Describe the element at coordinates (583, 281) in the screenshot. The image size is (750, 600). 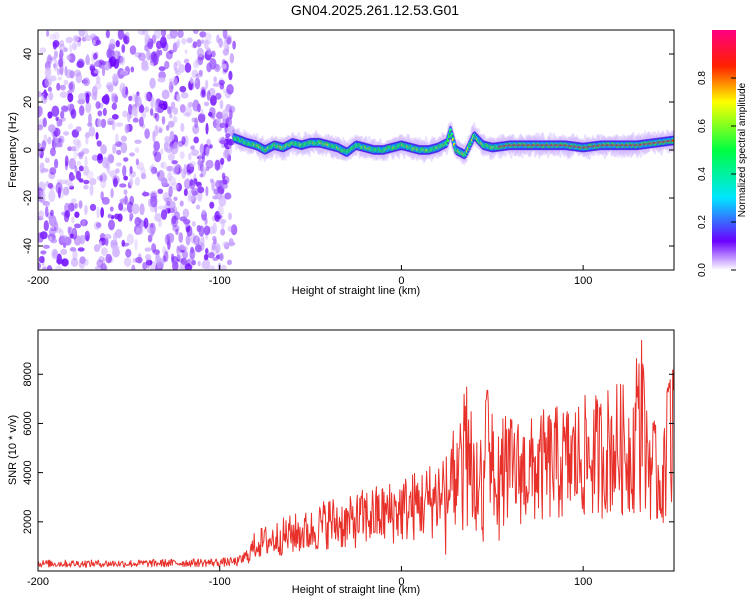
I see `spectrogram-x-tick-label-3: 100` at that location.